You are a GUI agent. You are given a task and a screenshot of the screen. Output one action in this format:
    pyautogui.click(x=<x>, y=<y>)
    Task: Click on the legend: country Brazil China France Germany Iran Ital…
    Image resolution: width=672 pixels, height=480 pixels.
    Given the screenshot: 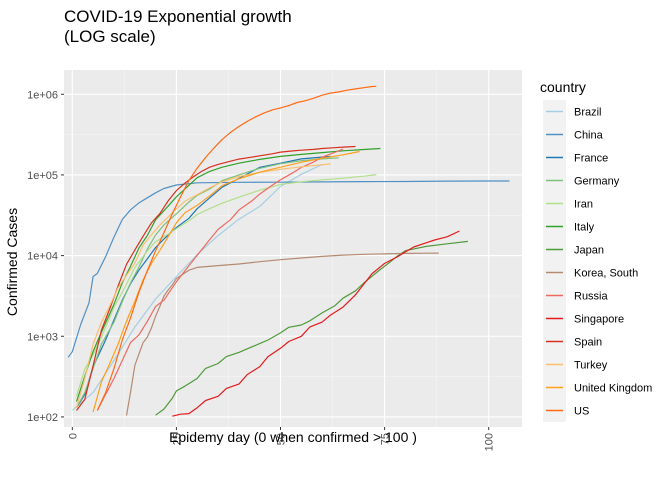 What is the action you would take?
    pyautogui.click(x=596, y=250)
    